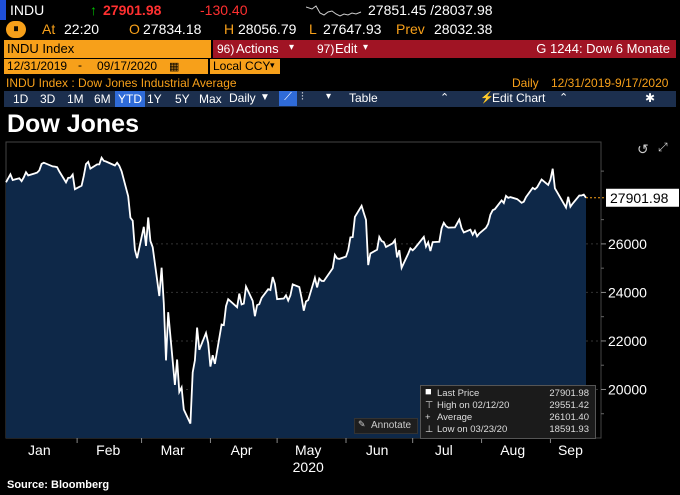 The image size is (680, 495). Describe the element at coordinates (172, 29) in the screenshot. I see `open-value: 27834.18` at that location.